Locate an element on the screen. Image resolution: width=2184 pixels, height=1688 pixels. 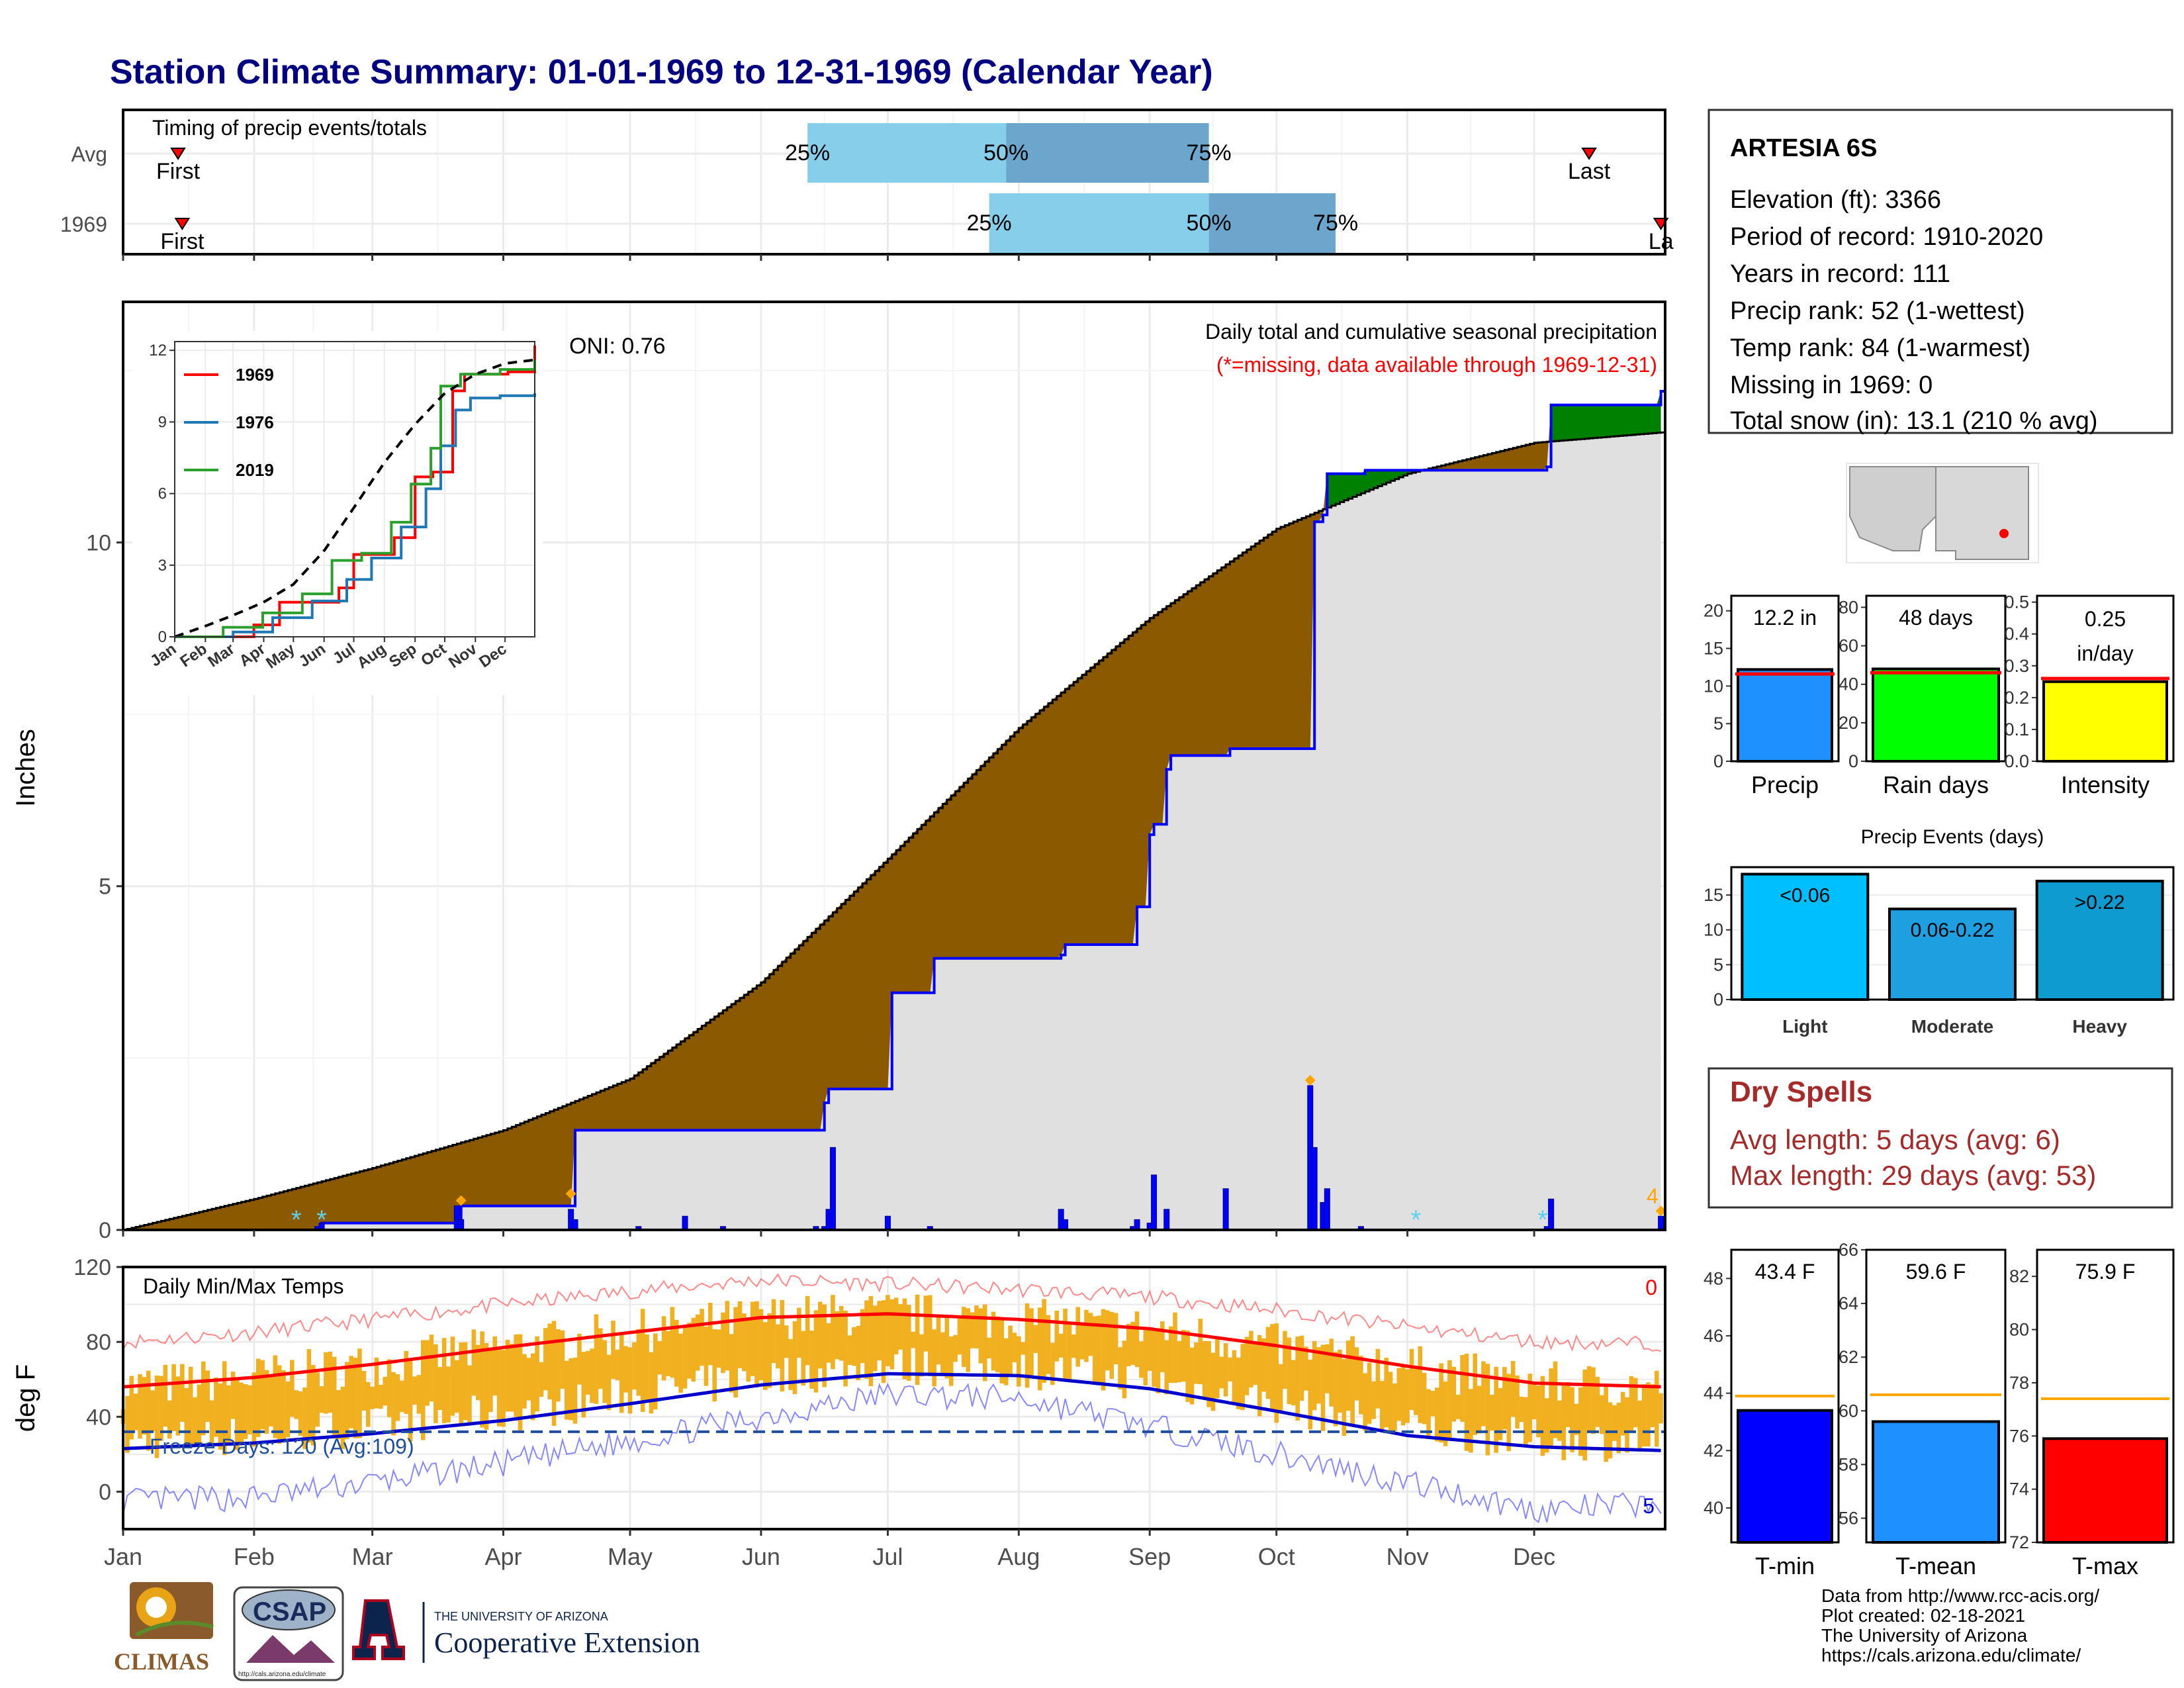
month-label: Jan is located at coordinates (123, 1556).